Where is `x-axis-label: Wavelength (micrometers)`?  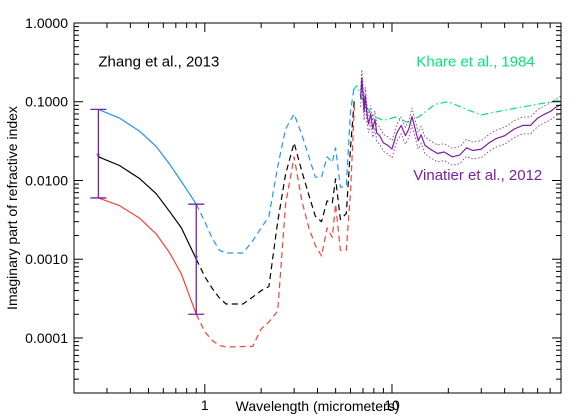 x-axis-label: Wavelength (micrometers) is located at coordinates (318, 406).